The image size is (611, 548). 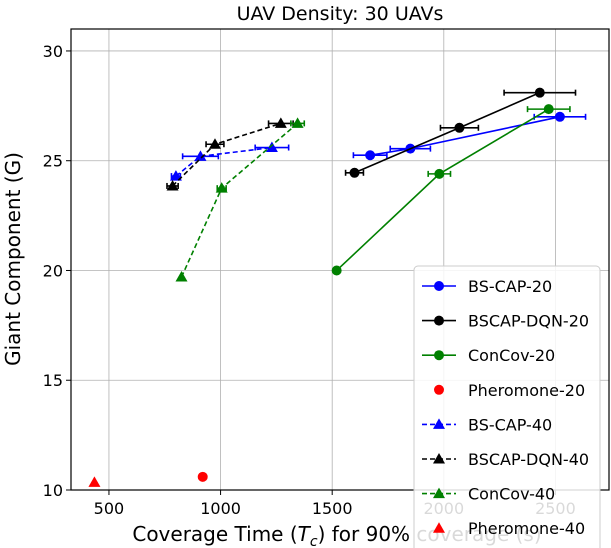 I want to click on legend-label: BSCAP-DQN-20, so click(x=528, y=321).